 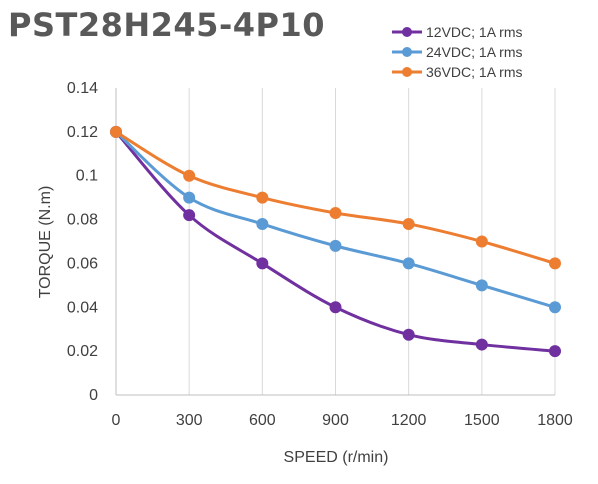 I want to click on x-tick-label: 1800, so click(x=555, y=420).